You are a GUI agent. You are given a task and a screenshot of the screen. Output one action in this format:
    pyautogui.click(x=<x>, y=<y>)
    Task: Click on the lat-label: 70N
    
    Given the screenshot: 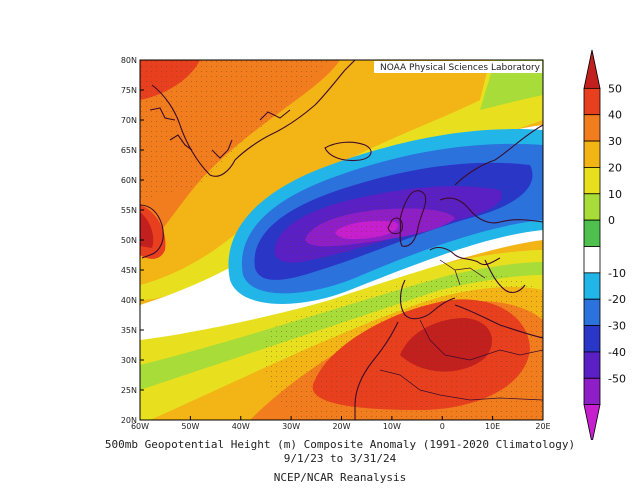 What is the action you would take?
    pyautogui.click(x=129, y=120)
    